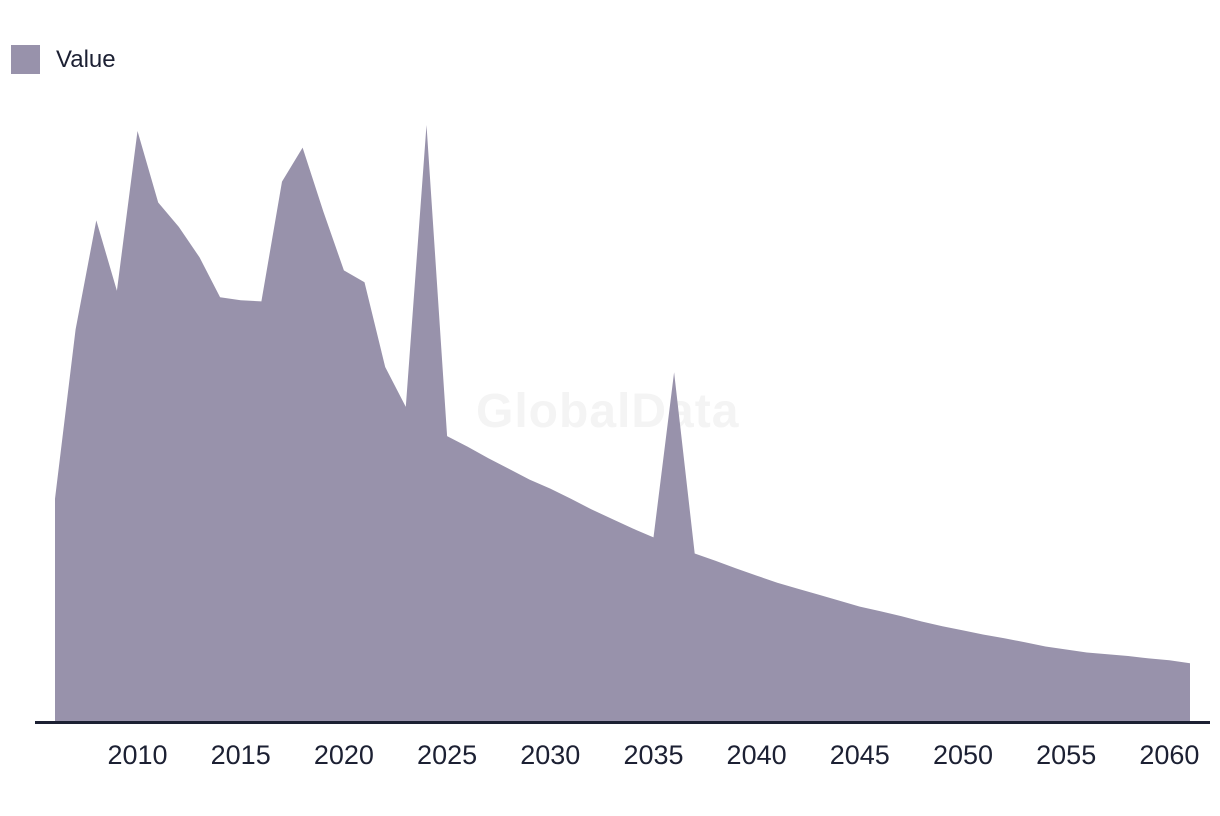 The image size is (1220, 816). What do you see at coordinates (343, 755) in the screenshot?
I see `x-axis-tick-label: 2020` at bounding box center [343, 755].